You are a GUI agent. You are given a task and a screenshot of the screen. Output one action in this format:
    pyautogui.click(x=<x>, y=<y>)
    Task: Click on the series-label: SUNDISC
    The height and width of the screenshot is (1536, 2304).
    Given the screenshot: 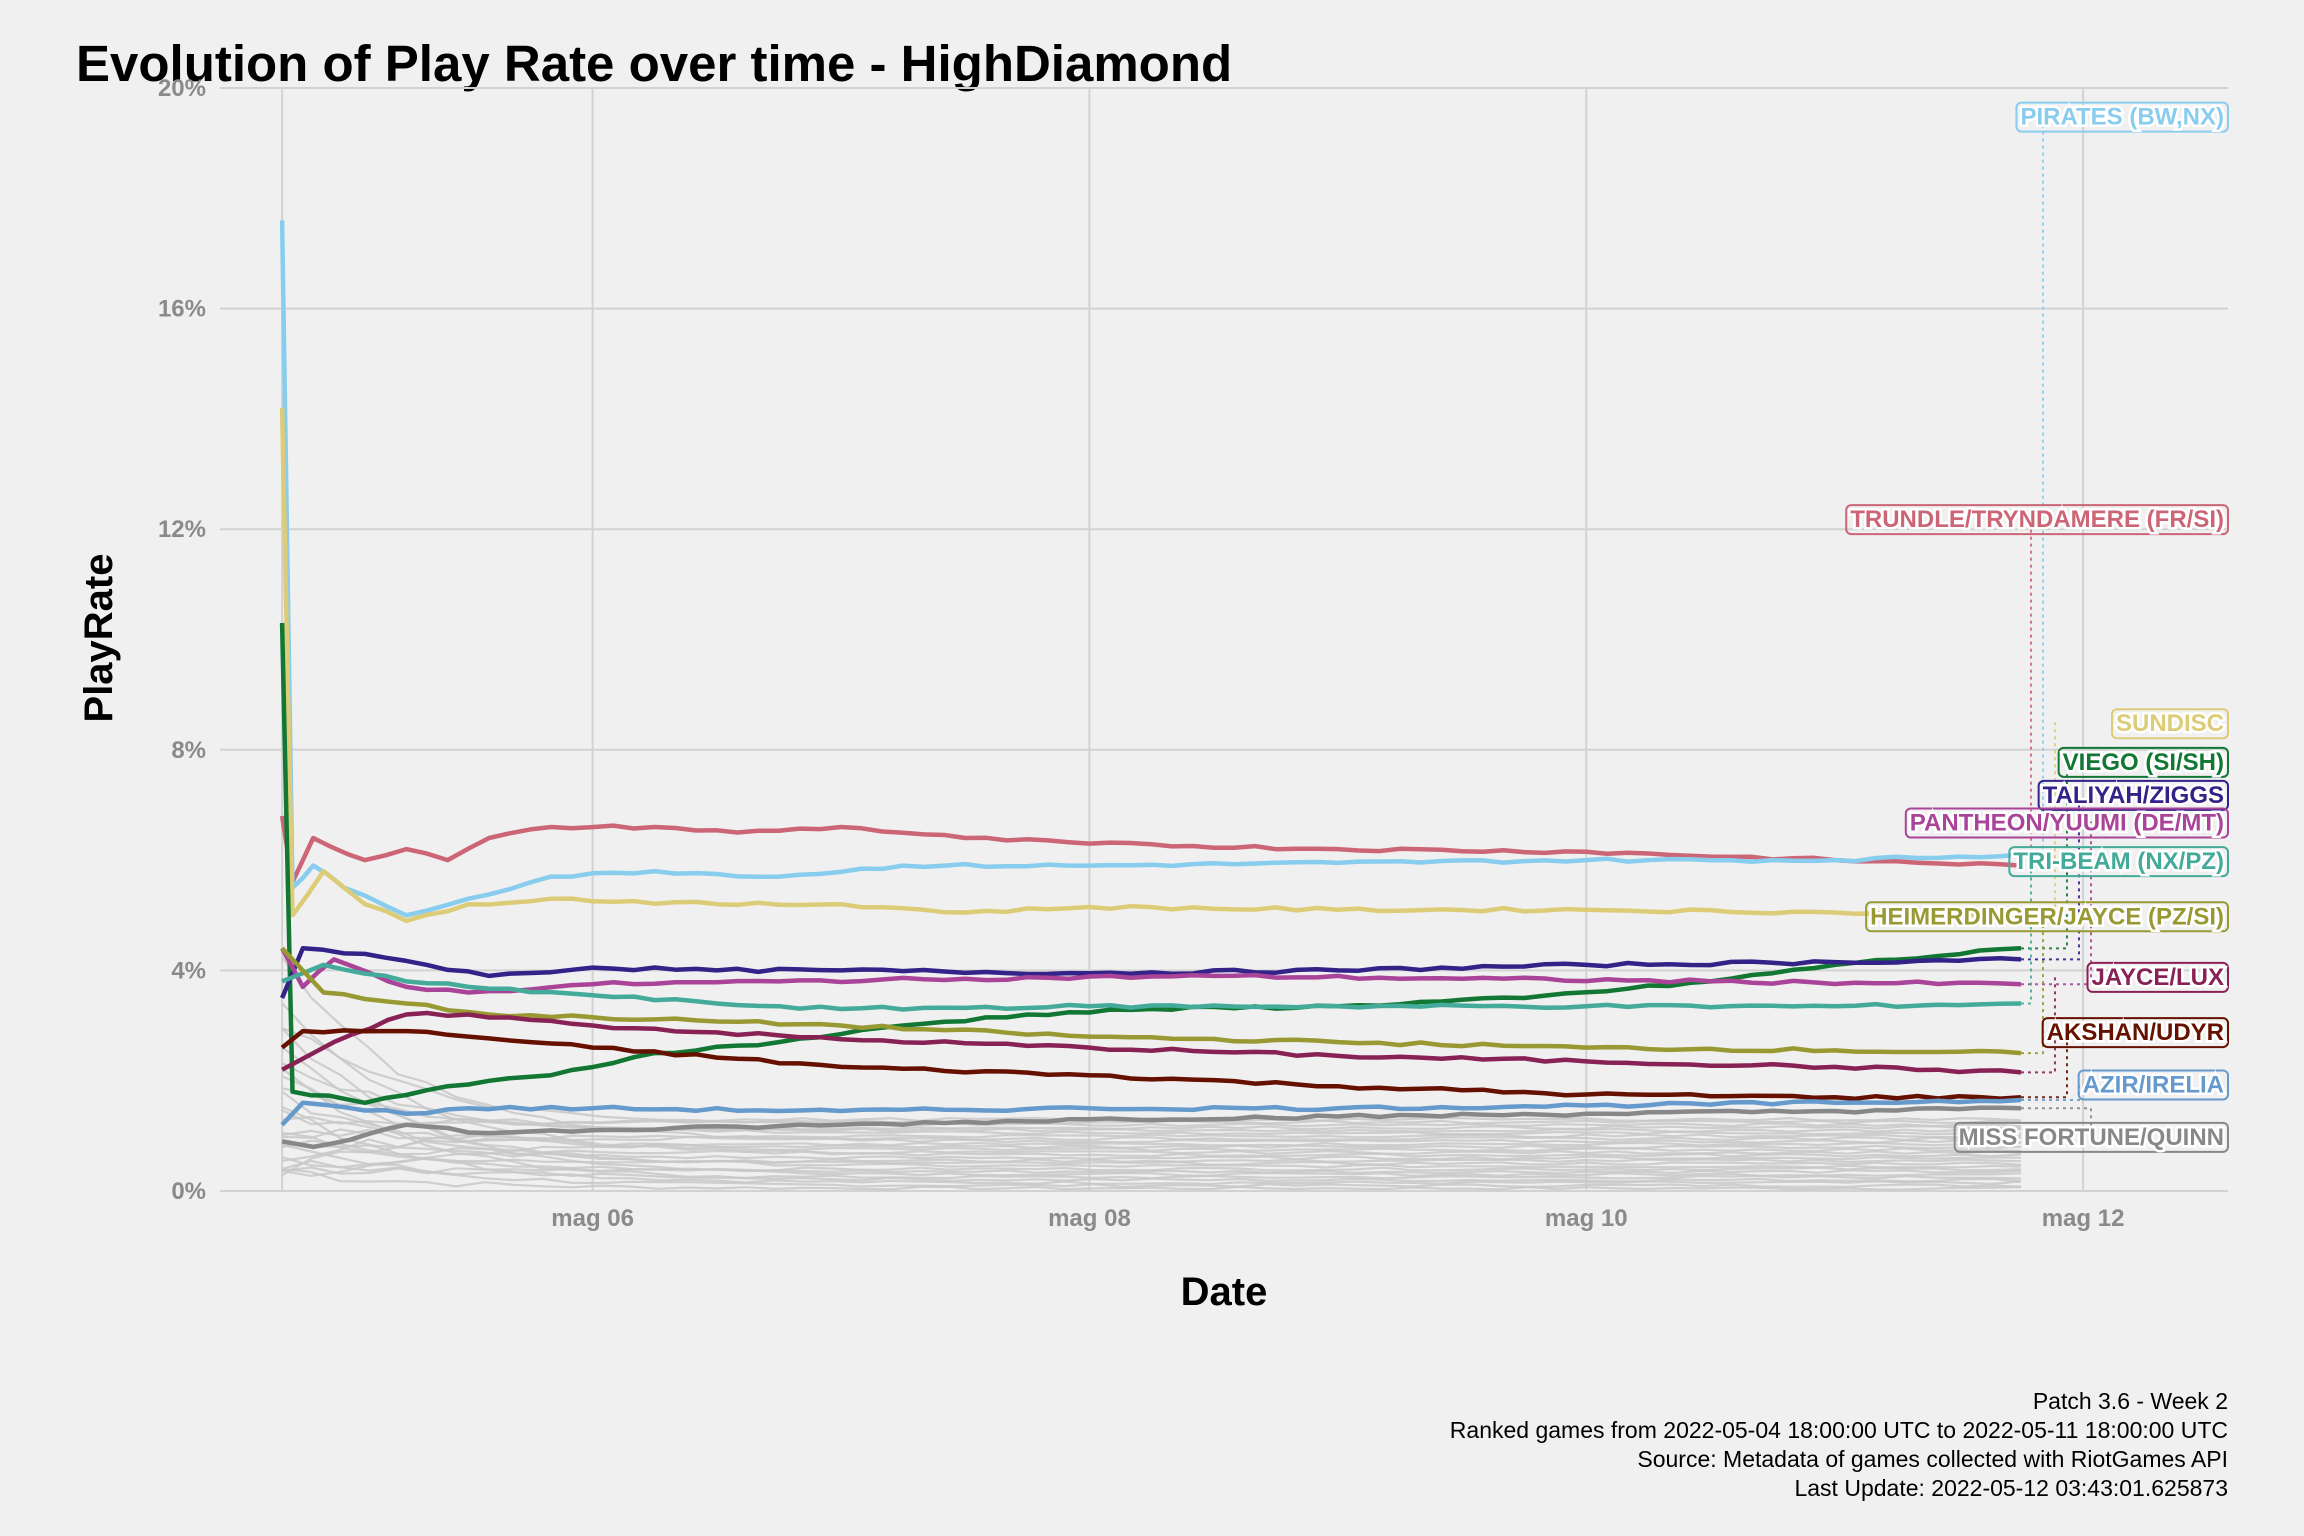 What is the action you would take?
    pyautogui.click(x=2169, y=724)
    